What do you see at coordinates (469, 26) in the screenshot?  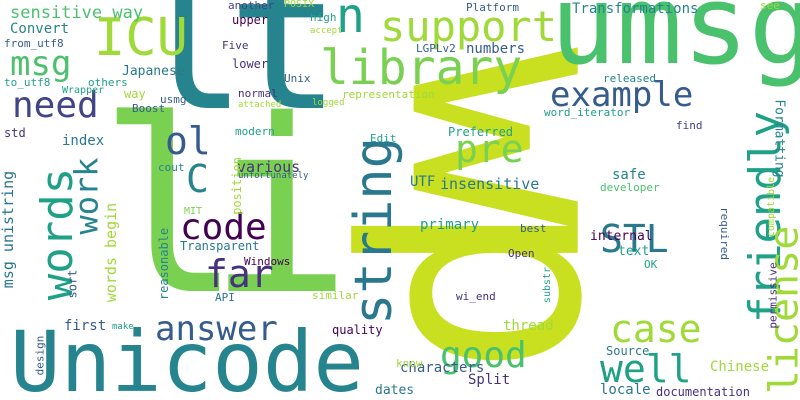 I see `word-support: support` at bounding box center [469, 26].